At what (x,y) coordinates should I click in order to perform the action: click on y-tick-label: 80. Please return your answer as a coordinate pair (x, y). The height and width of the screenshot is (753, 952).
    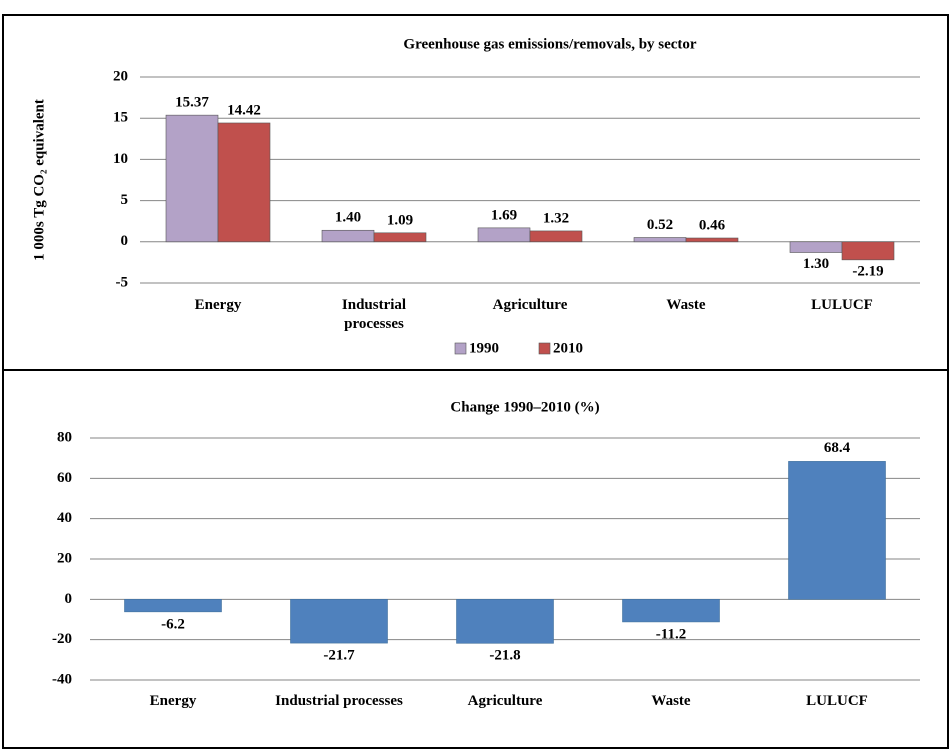
    Looking at the image, I should click on (64, 437).